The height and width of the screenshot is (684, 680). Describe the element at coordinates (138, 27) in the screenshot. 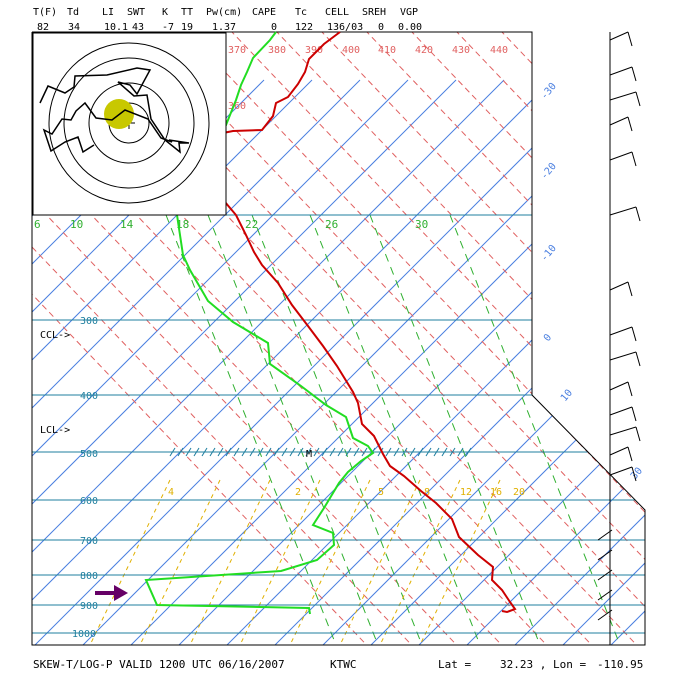

I see `header-value: 43` at that location.